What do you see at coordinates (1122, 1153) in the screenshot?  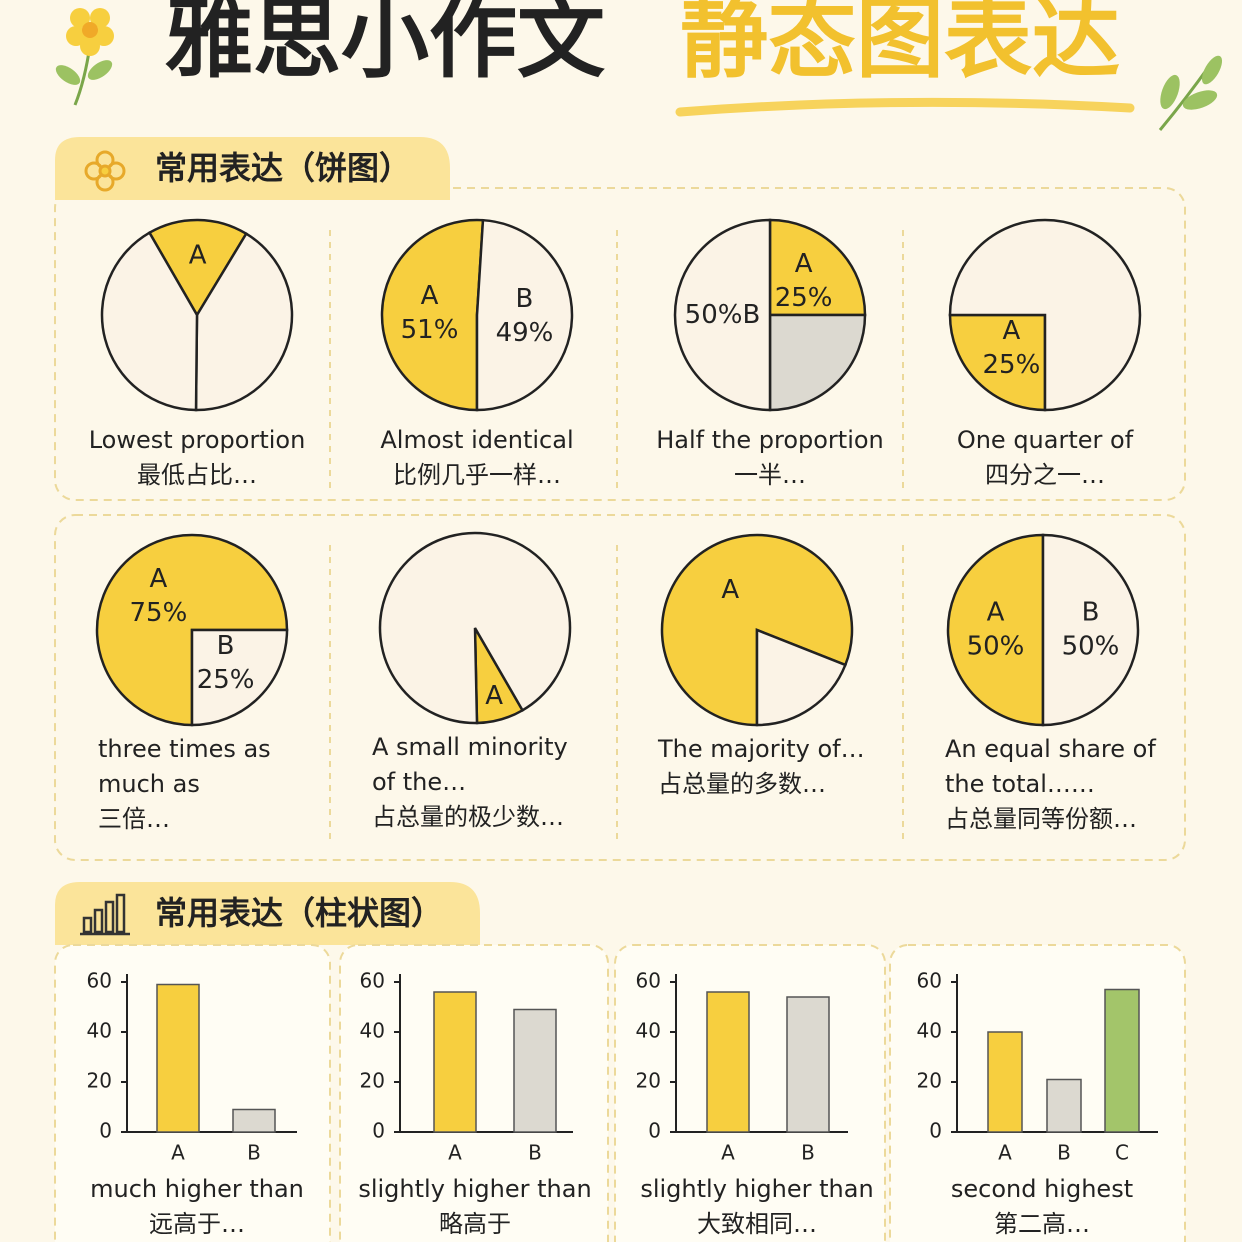 I see `x-tick-label: C` at bounding box center [1122, 1153].